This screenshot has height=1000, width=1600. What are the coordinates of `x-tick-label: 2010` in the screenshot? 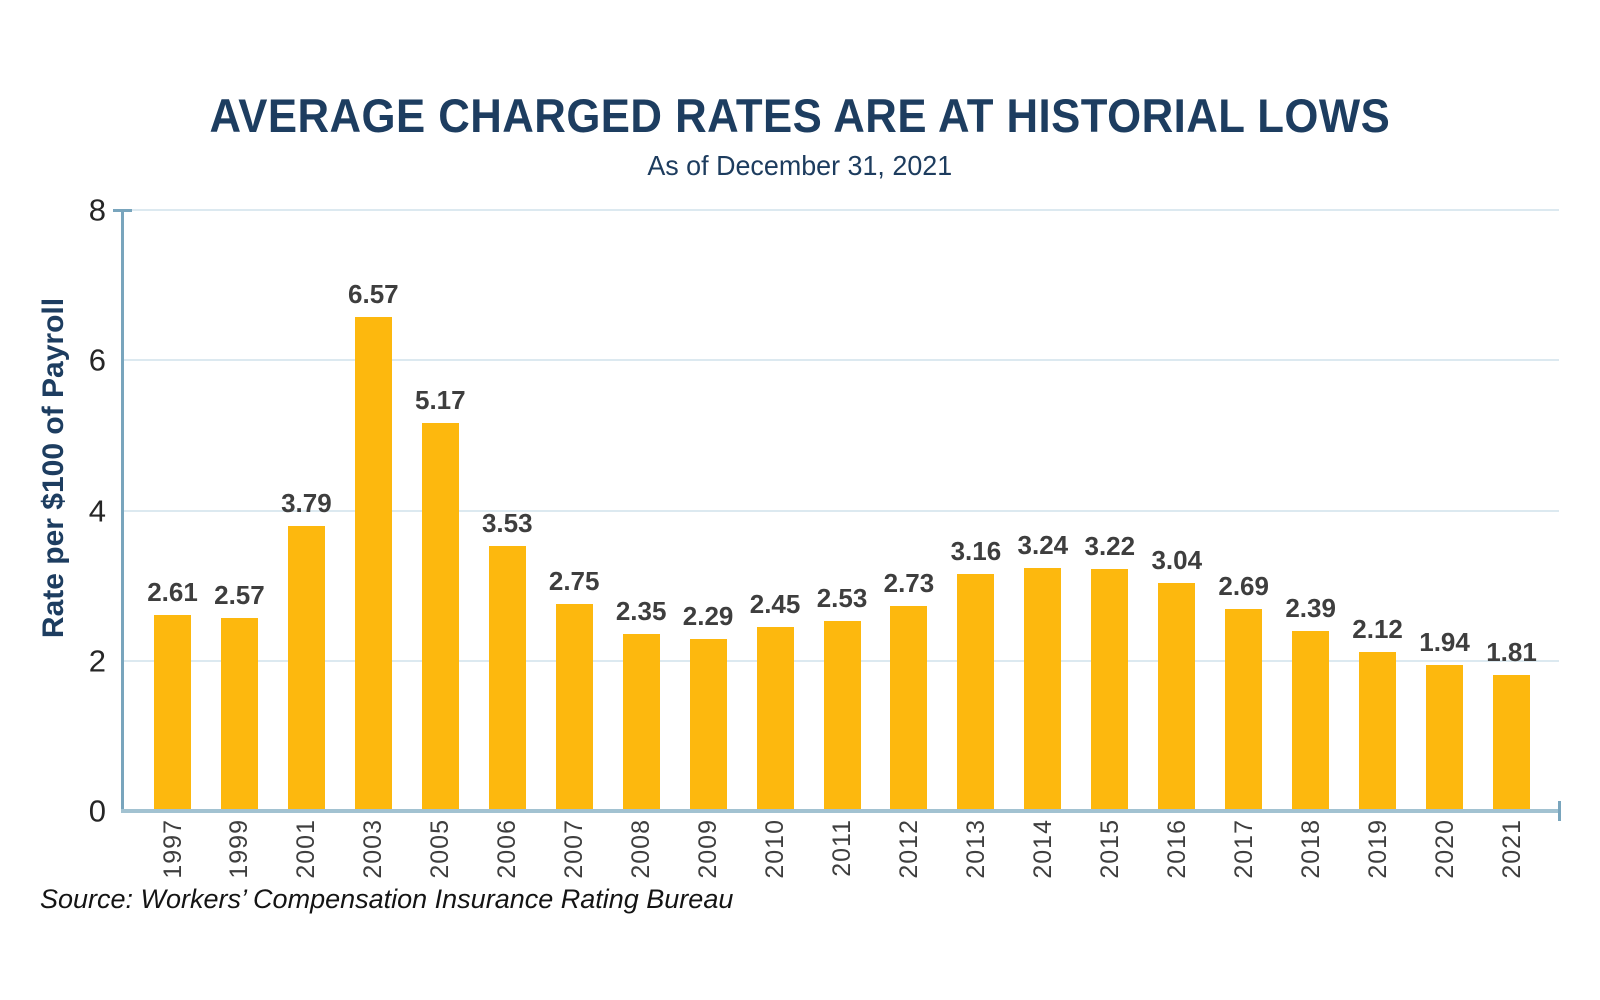 It's located at (775, 849).